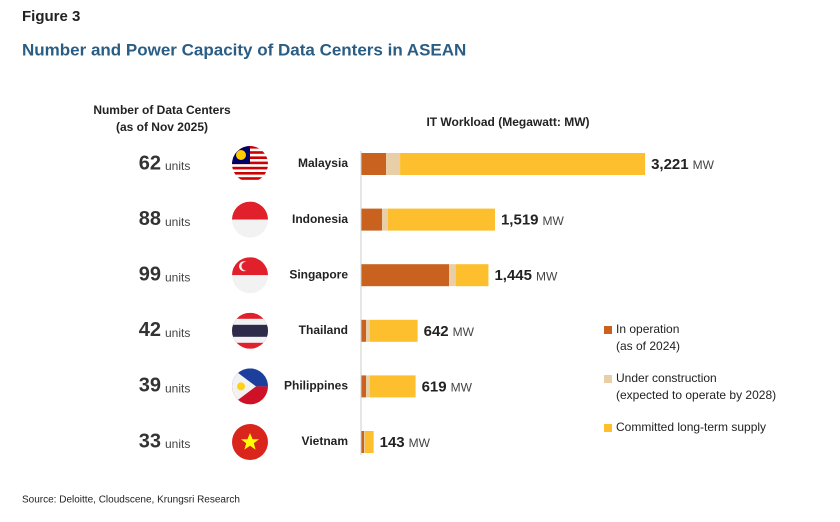 The image size is (840, 522). Describe the element at coordinates (150, 441) in the screenshot. I see `count-value: 33` at that location.